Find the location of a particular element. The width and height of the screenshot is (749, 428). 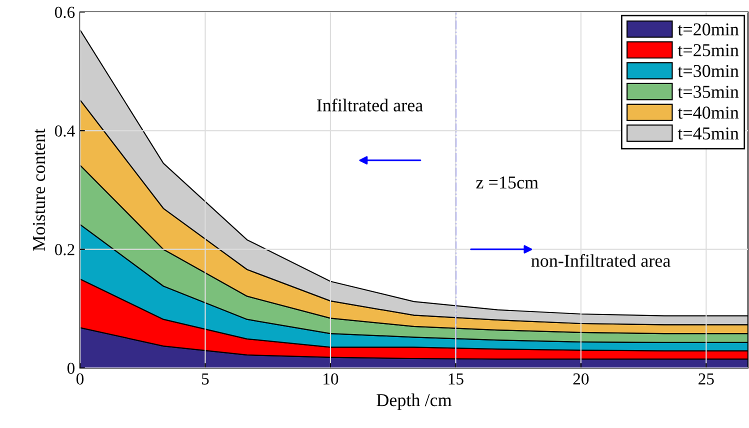

x-axis-title: Depth /cm is located at coordinates (414, 402).